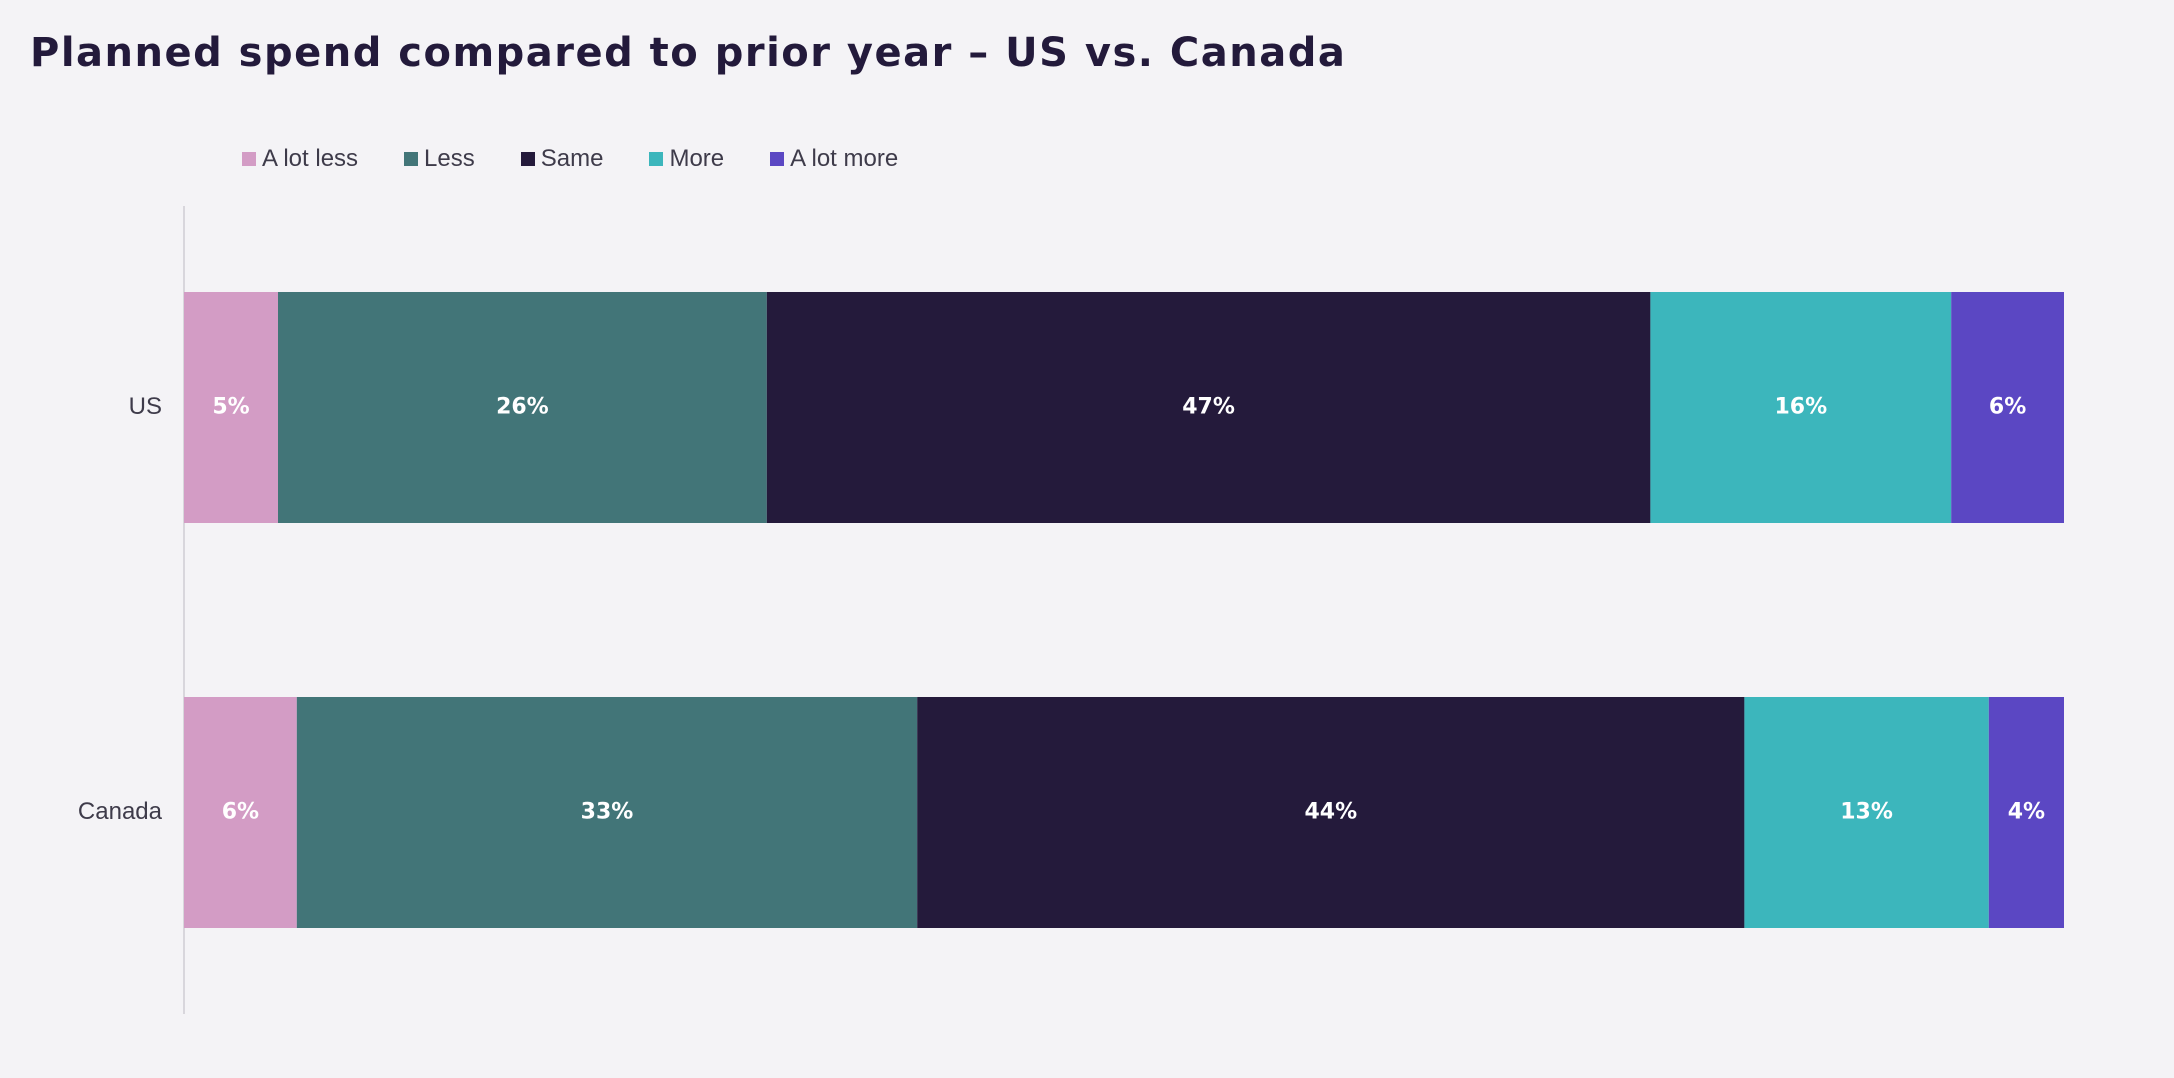 This screenshot has height=1078, width=2174. What do you see at coordinates (656, 159) in the screenshot?
I see `legend-swatch-more` at bounding box center [656, 159].